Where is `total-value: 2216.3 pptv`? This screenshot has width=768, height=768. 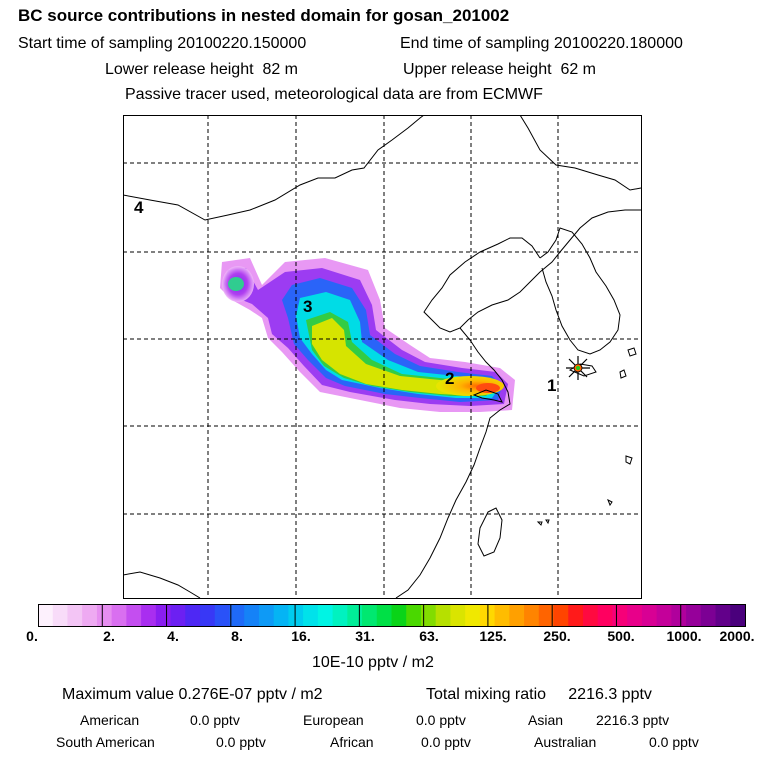
total-value: 2216.3 pptv is located at coordinates (610, 694).